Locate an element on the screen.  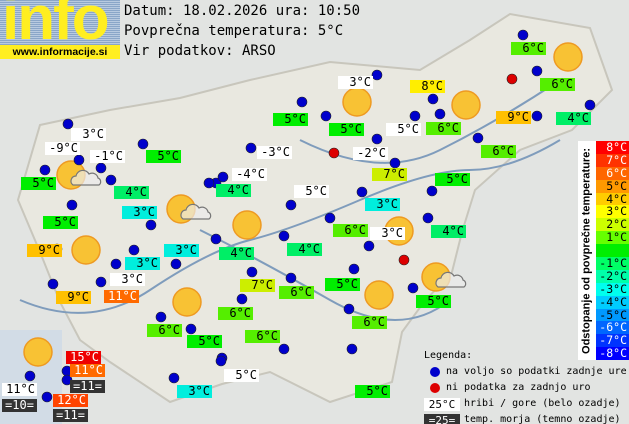
logo-word: info is located at coordinates (55, 22).